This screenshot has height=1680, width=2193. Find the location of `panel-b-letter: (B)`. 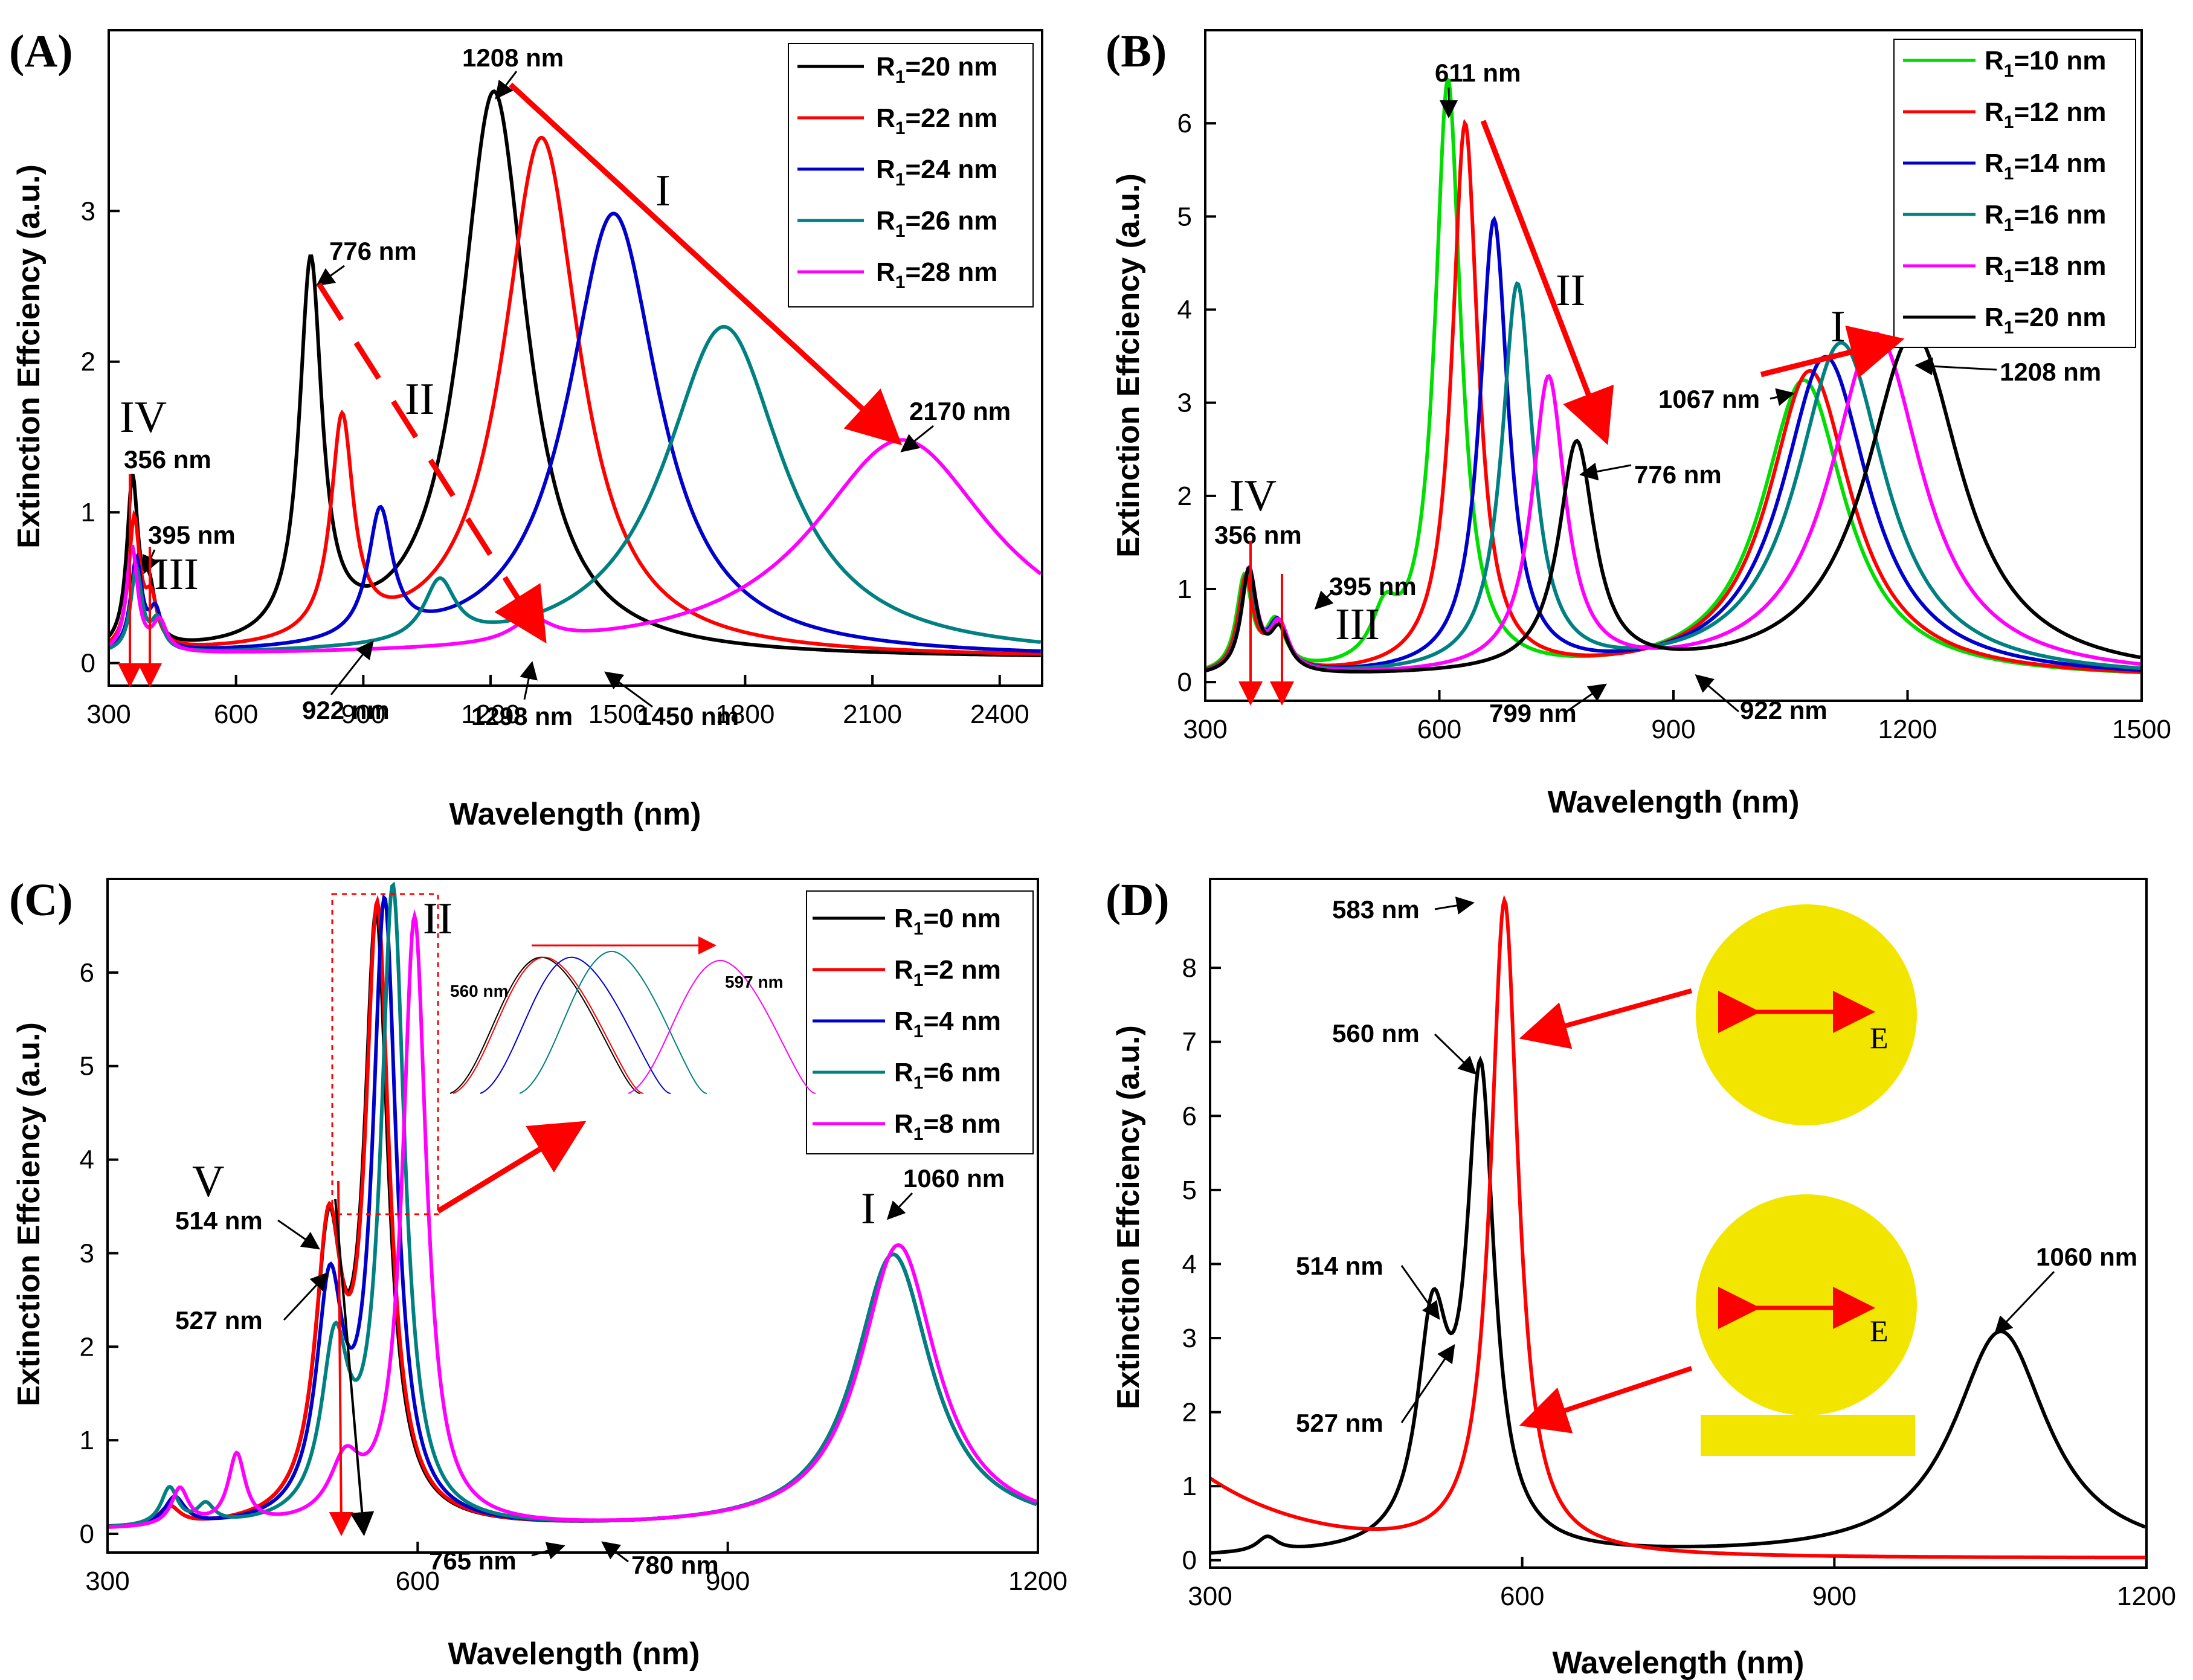

panel-b-letter: (B) is located at coordinates (1136, 51).